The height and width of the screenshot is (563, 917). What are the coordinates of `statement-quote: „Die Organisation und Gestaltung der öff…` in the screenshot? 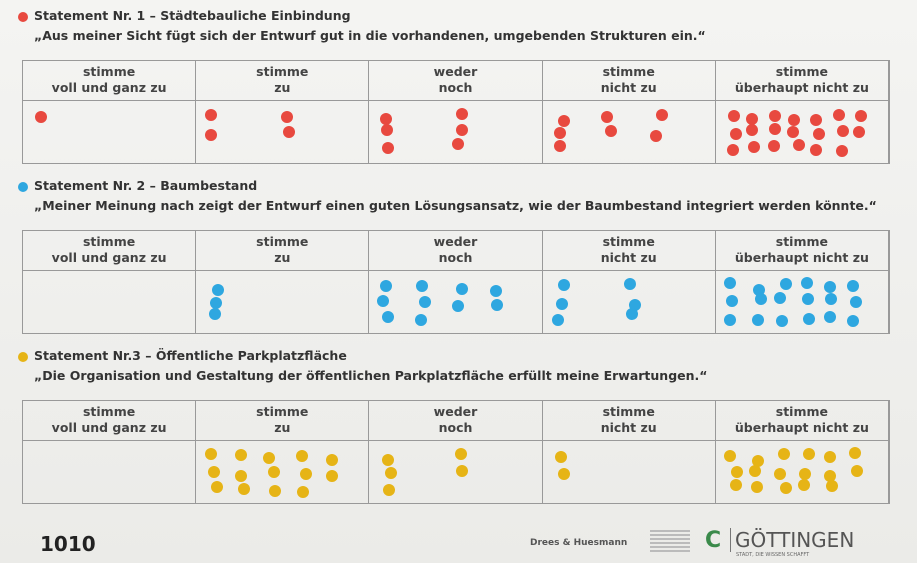 It's located at (371, 375).